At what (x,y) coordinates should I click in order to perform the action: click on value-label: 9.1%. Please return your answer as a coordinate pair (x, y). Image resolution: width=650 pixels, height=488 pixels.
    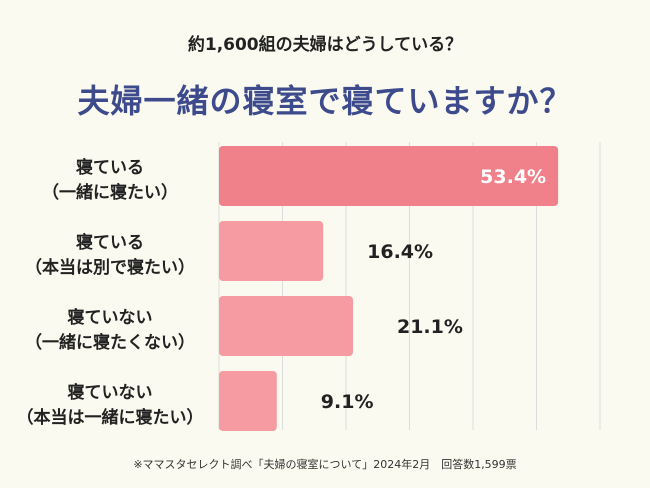
    Looking at the image, I should click on (347, 402).